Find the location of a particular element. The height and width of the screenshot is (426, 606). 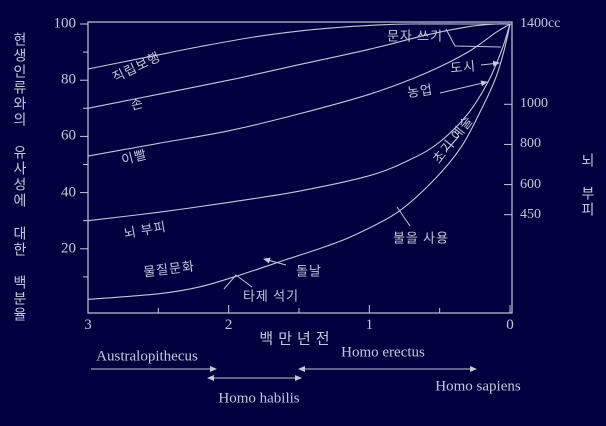

event-label-fire: 불을 사용 is located at coordinates (421, 238).